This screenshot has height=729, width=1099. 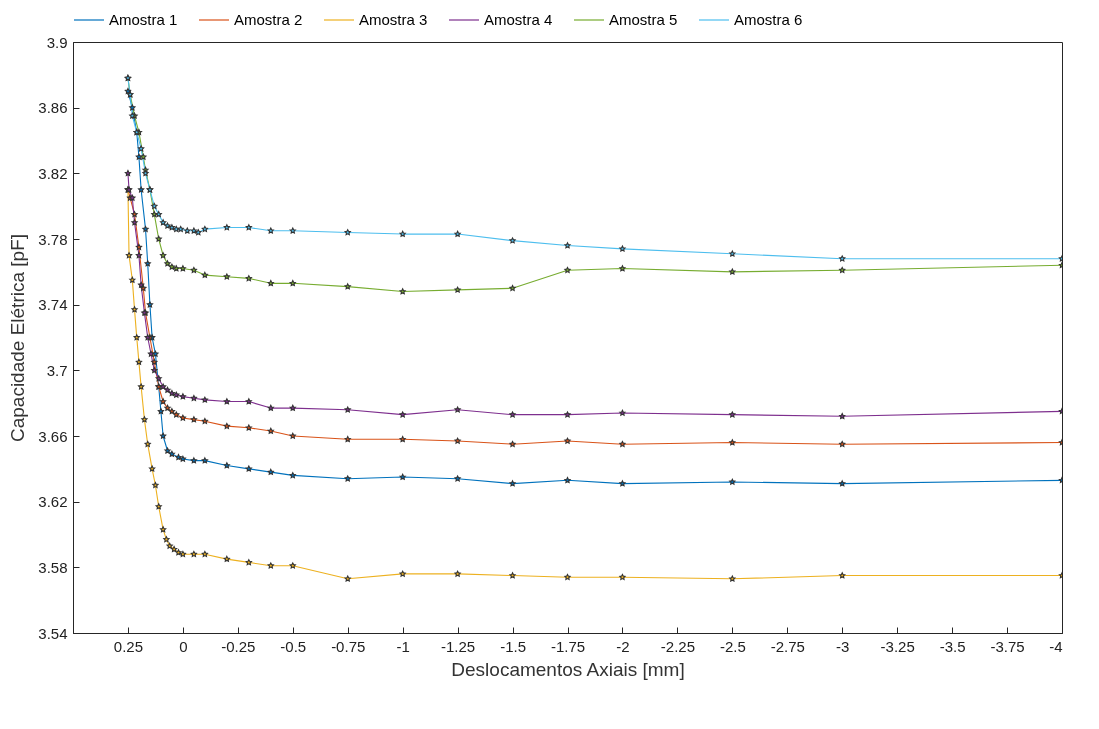 I want to click on x-tick-label: -2.5, so click(x=732, y=646).